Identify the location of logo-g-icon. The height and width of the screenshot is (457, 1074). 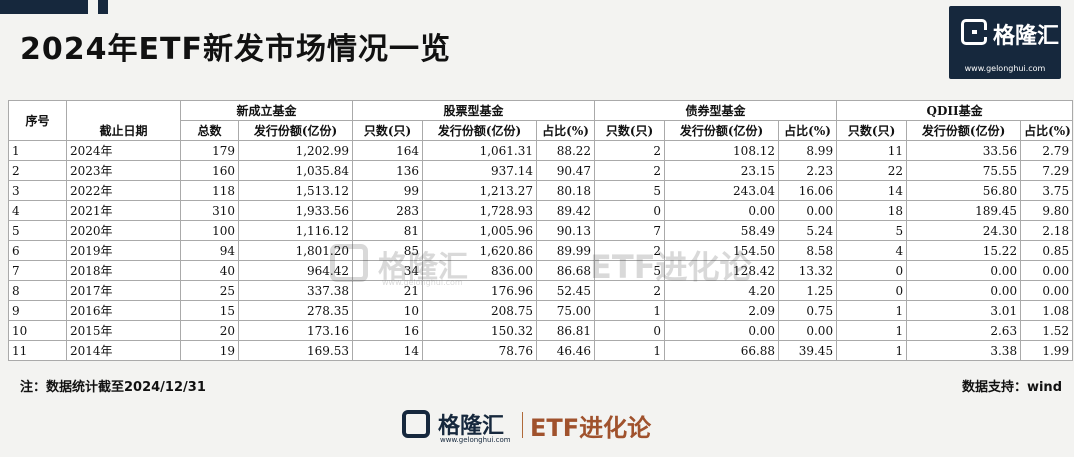
(974, 32).